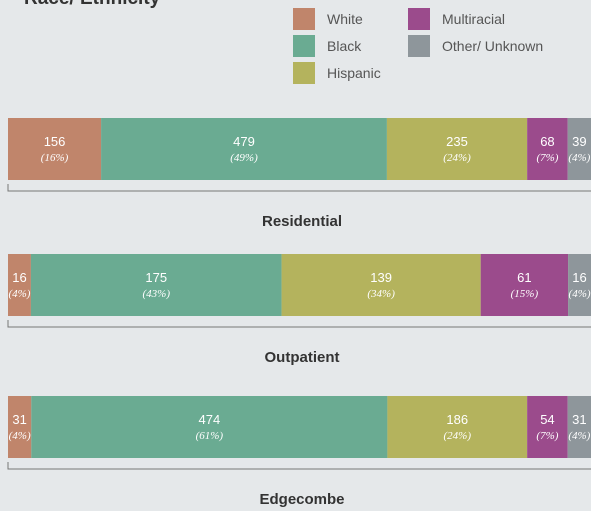 This screenshot has width=591, height=511. Describe the element at coordinates (381, 277) in the screenshot. I see `value-label: 139` at that location.